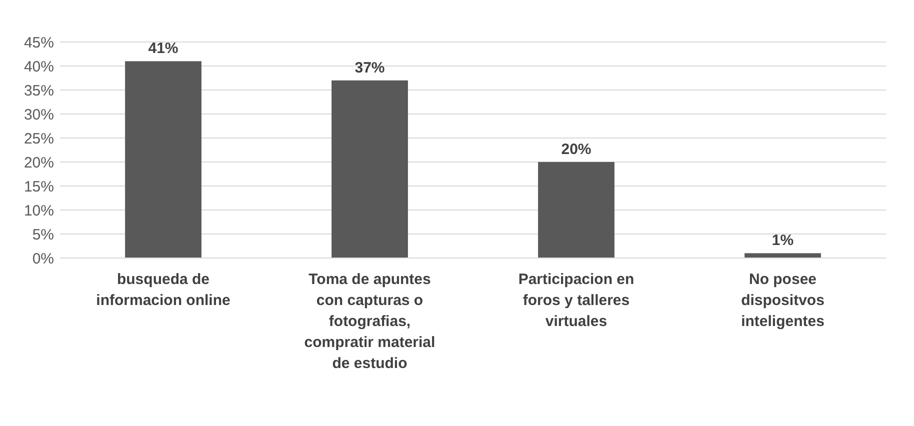  Describe the element at coordinates (43, 259) in the screenshot. I see `y-tick-label: 0%` at that location.